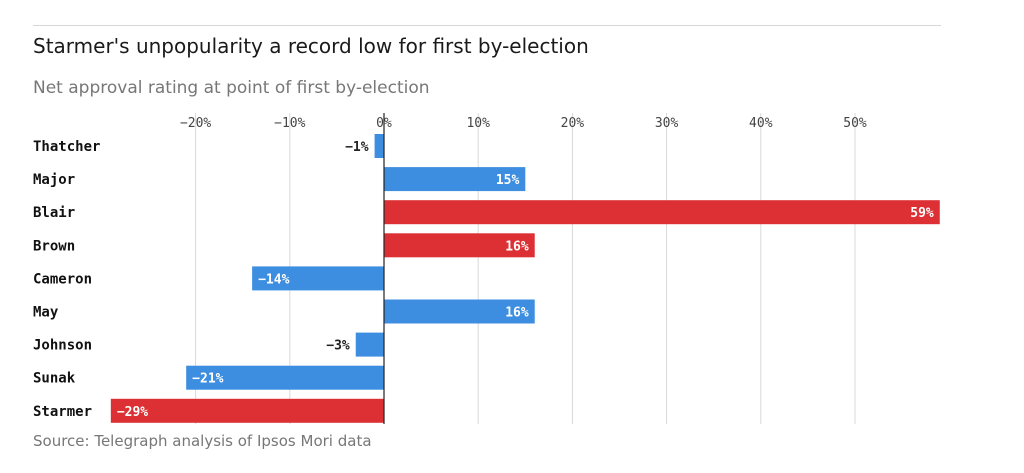 The width and height of the screenshot is (1024, 473). What do you see at coordinates (357, 147) in the screenshot?
I see `value-label-0: −1%` at bounding box center [357, 147].